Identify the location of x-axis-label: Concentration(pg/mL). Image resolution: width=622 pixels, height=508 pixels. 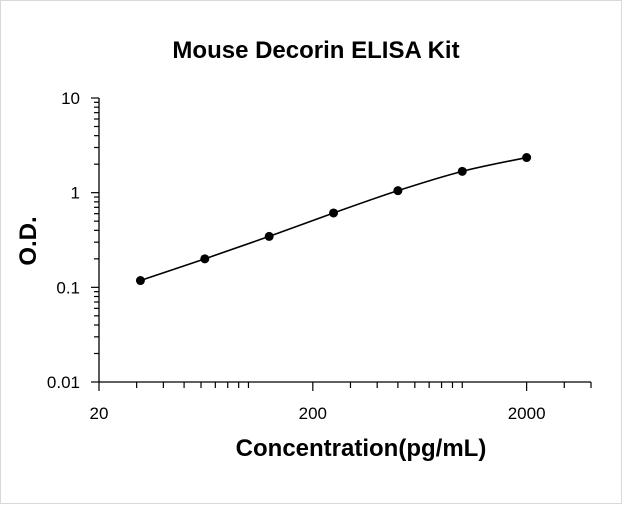
(361, 448).